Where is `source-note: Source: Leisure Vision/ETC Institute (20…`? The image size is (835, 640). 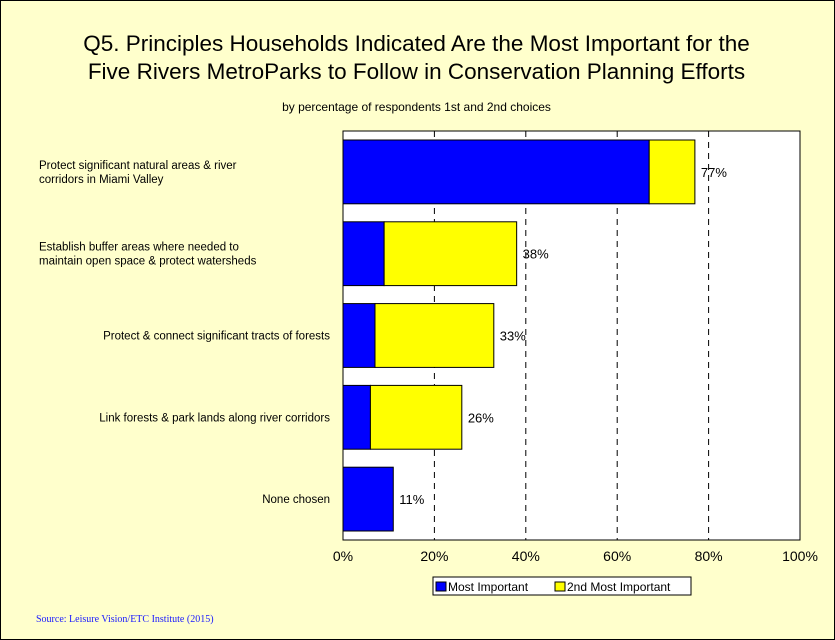
source-note: Source: Leisure Vision/ETC Institute (20… is located at coordinates (125, 619).